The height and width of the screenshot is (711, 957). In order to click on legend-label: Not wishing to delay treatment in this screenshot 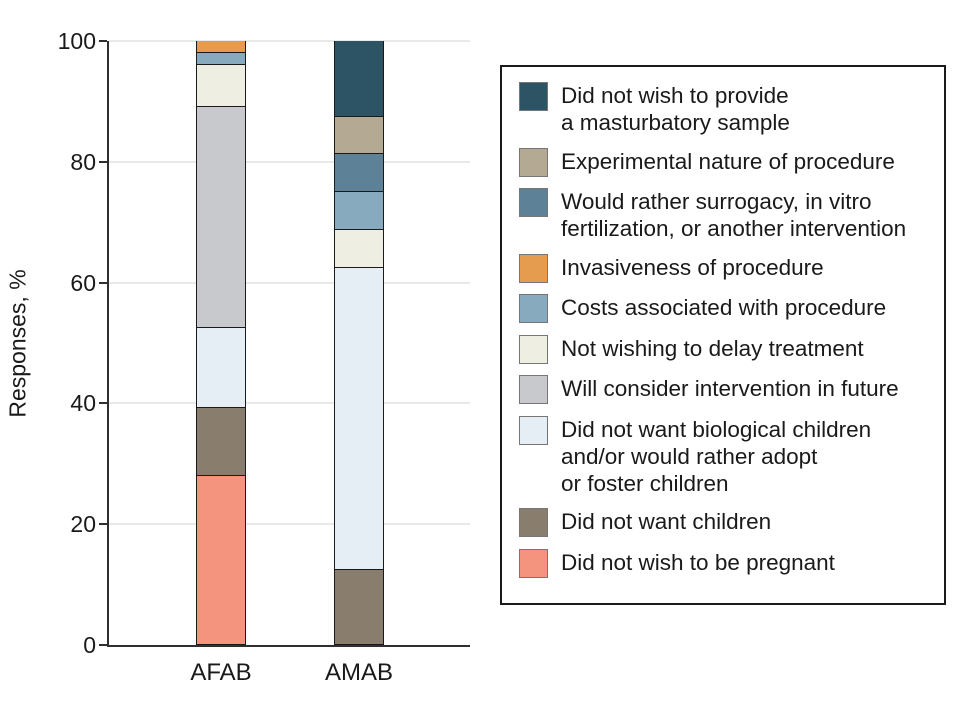, I will do `click(712, 348)`.